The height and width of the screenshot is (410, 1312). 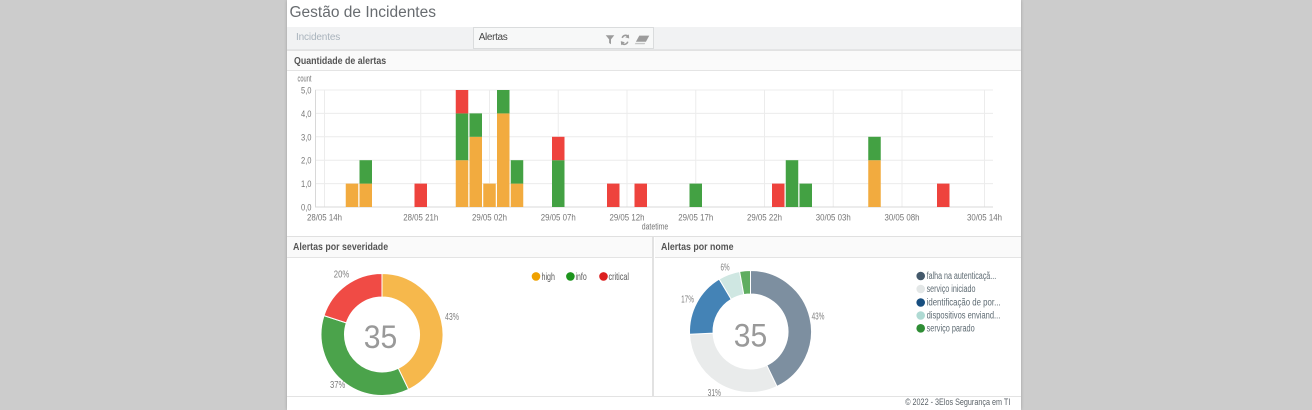 I want to click on svg-text: serviço parado, so click(x=951, y=329).